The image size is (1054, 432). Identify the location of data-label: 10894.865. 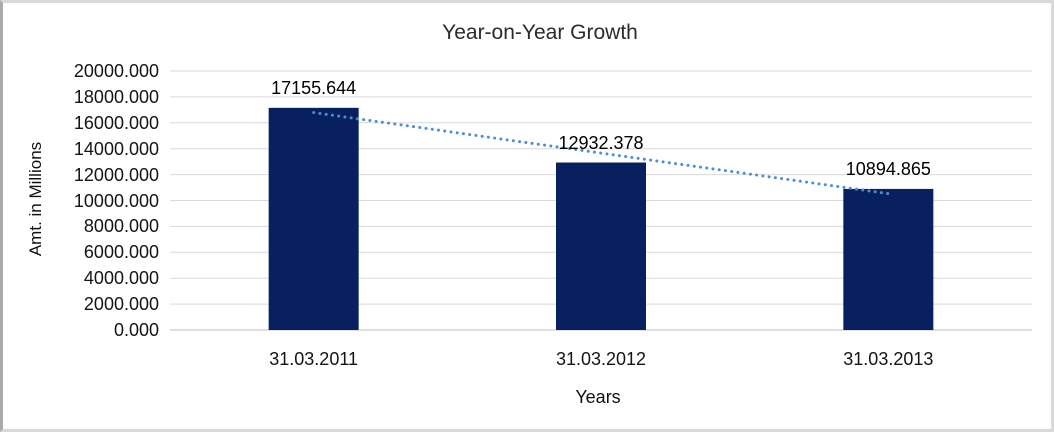
(888, 168).